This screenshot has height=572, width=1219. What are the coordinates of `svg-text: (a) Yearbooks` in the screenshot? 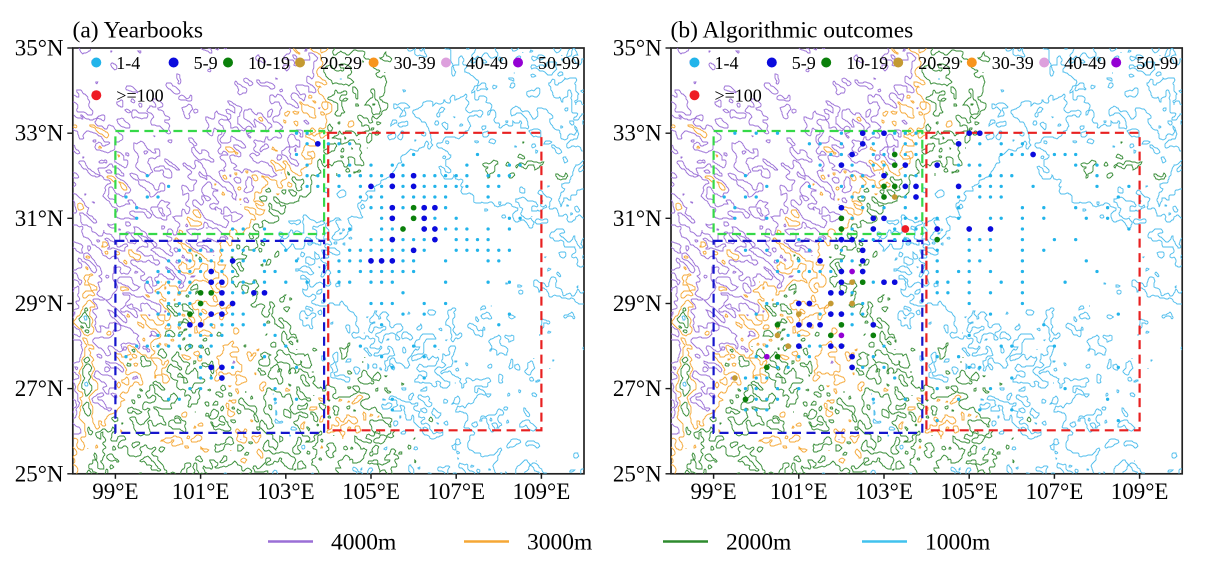 It's located at (138, 31).